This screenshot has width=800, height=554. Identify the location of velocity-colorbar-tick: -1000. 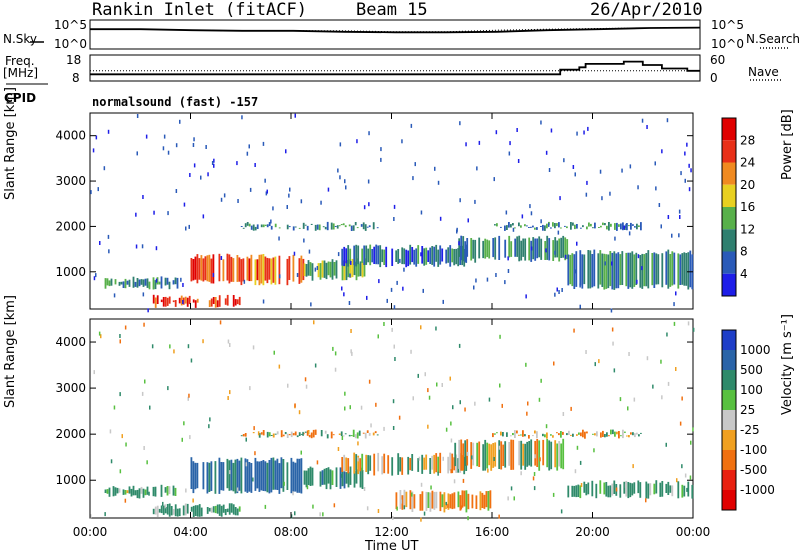
(757, 490).